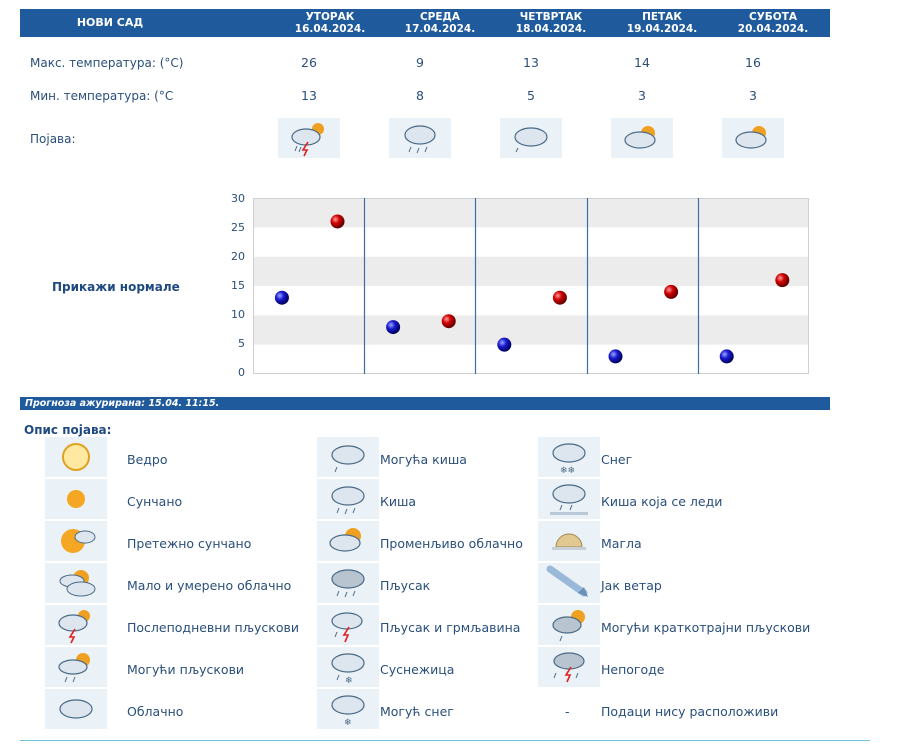  What do you see at coordinates (186, 669) in the screenshot?
I see `legend-label: Могући пљускови` at bounding box center [186, 669].